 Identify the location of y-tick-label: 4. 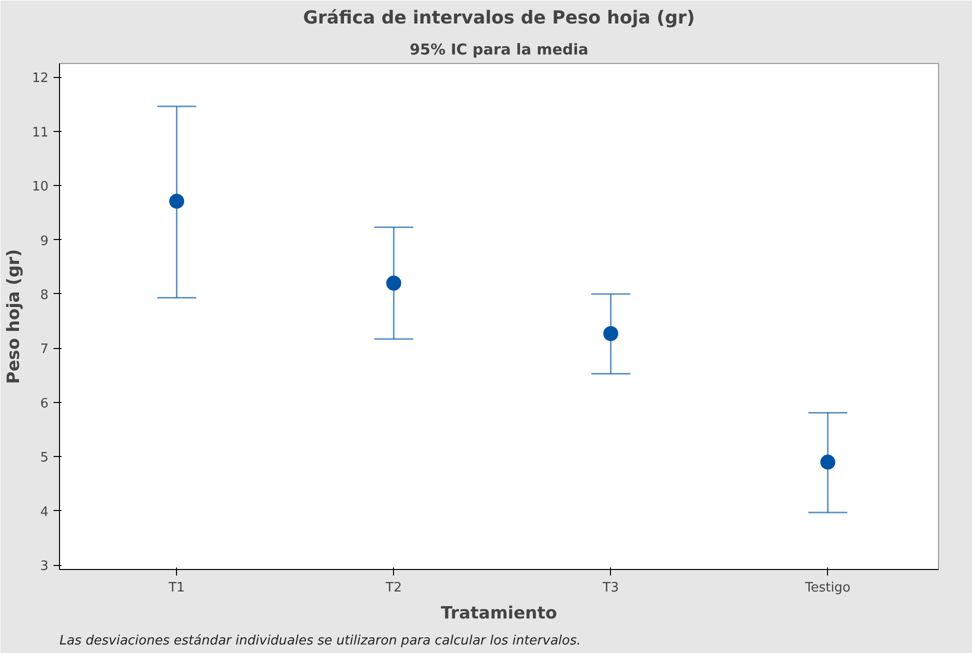
(44, 512).